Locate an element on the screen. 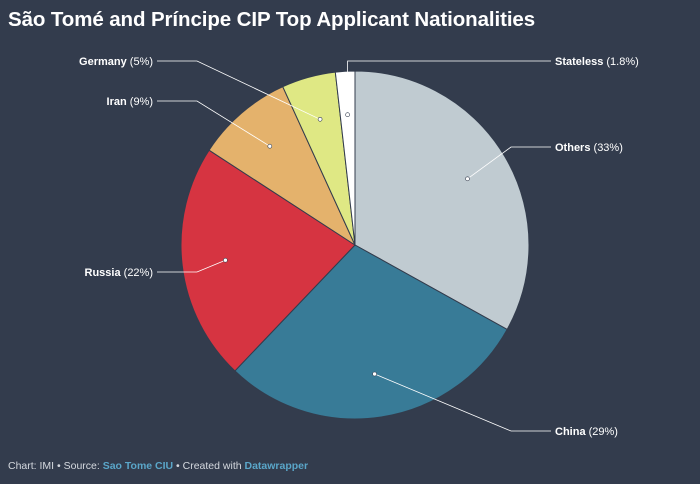  leader-line-russia is located at coordinates (191, 266).